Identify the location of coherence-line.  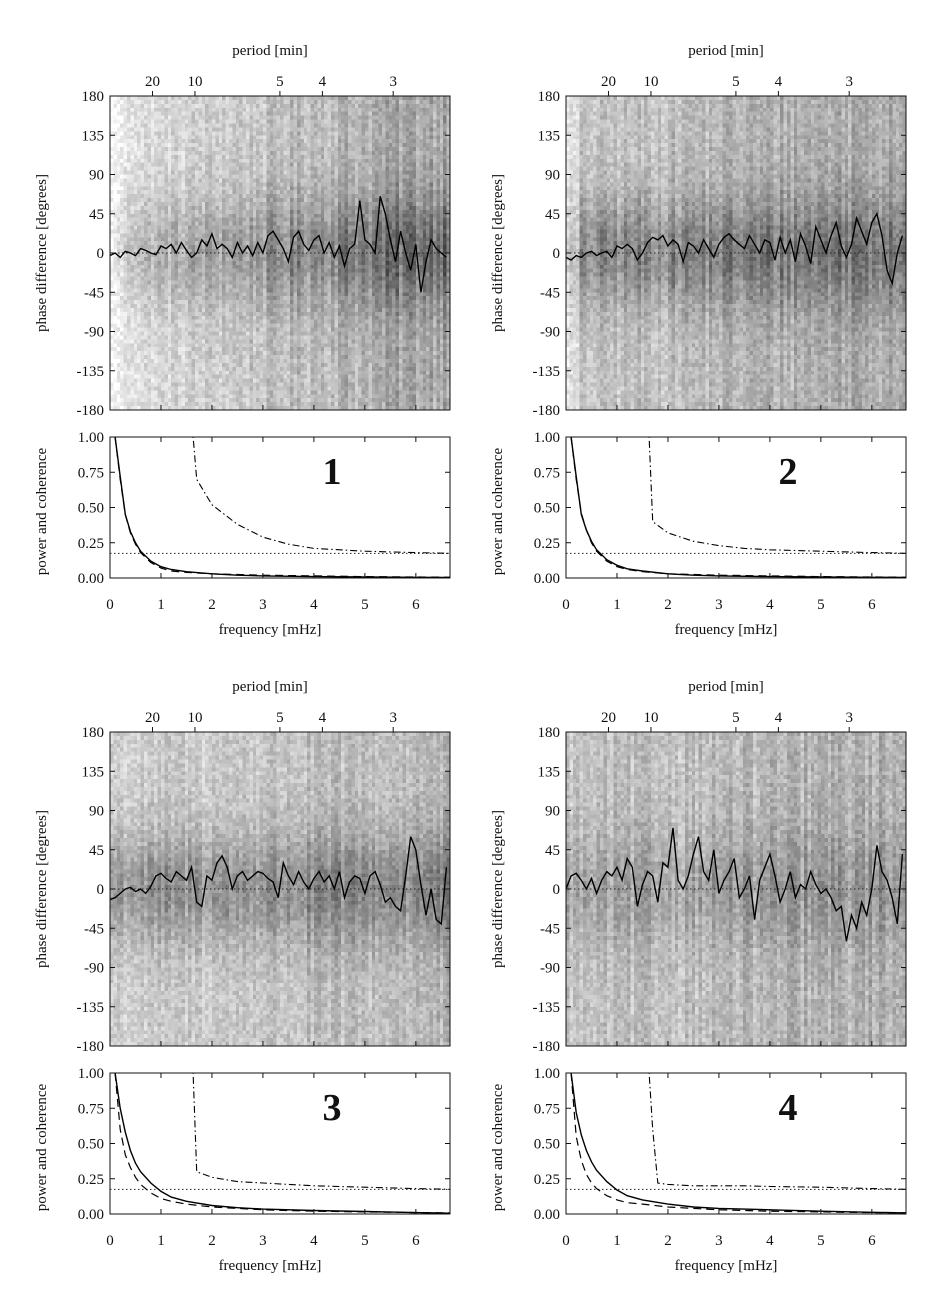
(280, 1131).